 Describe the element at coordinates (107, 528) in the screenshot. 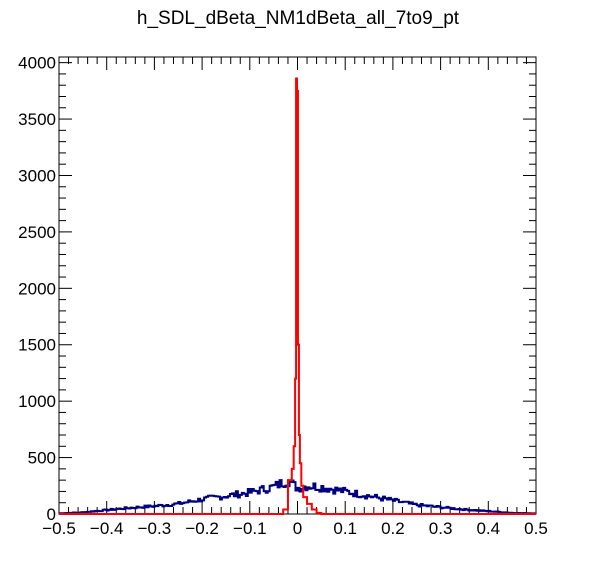

I see `x-tick-label: −0.4` at that location.